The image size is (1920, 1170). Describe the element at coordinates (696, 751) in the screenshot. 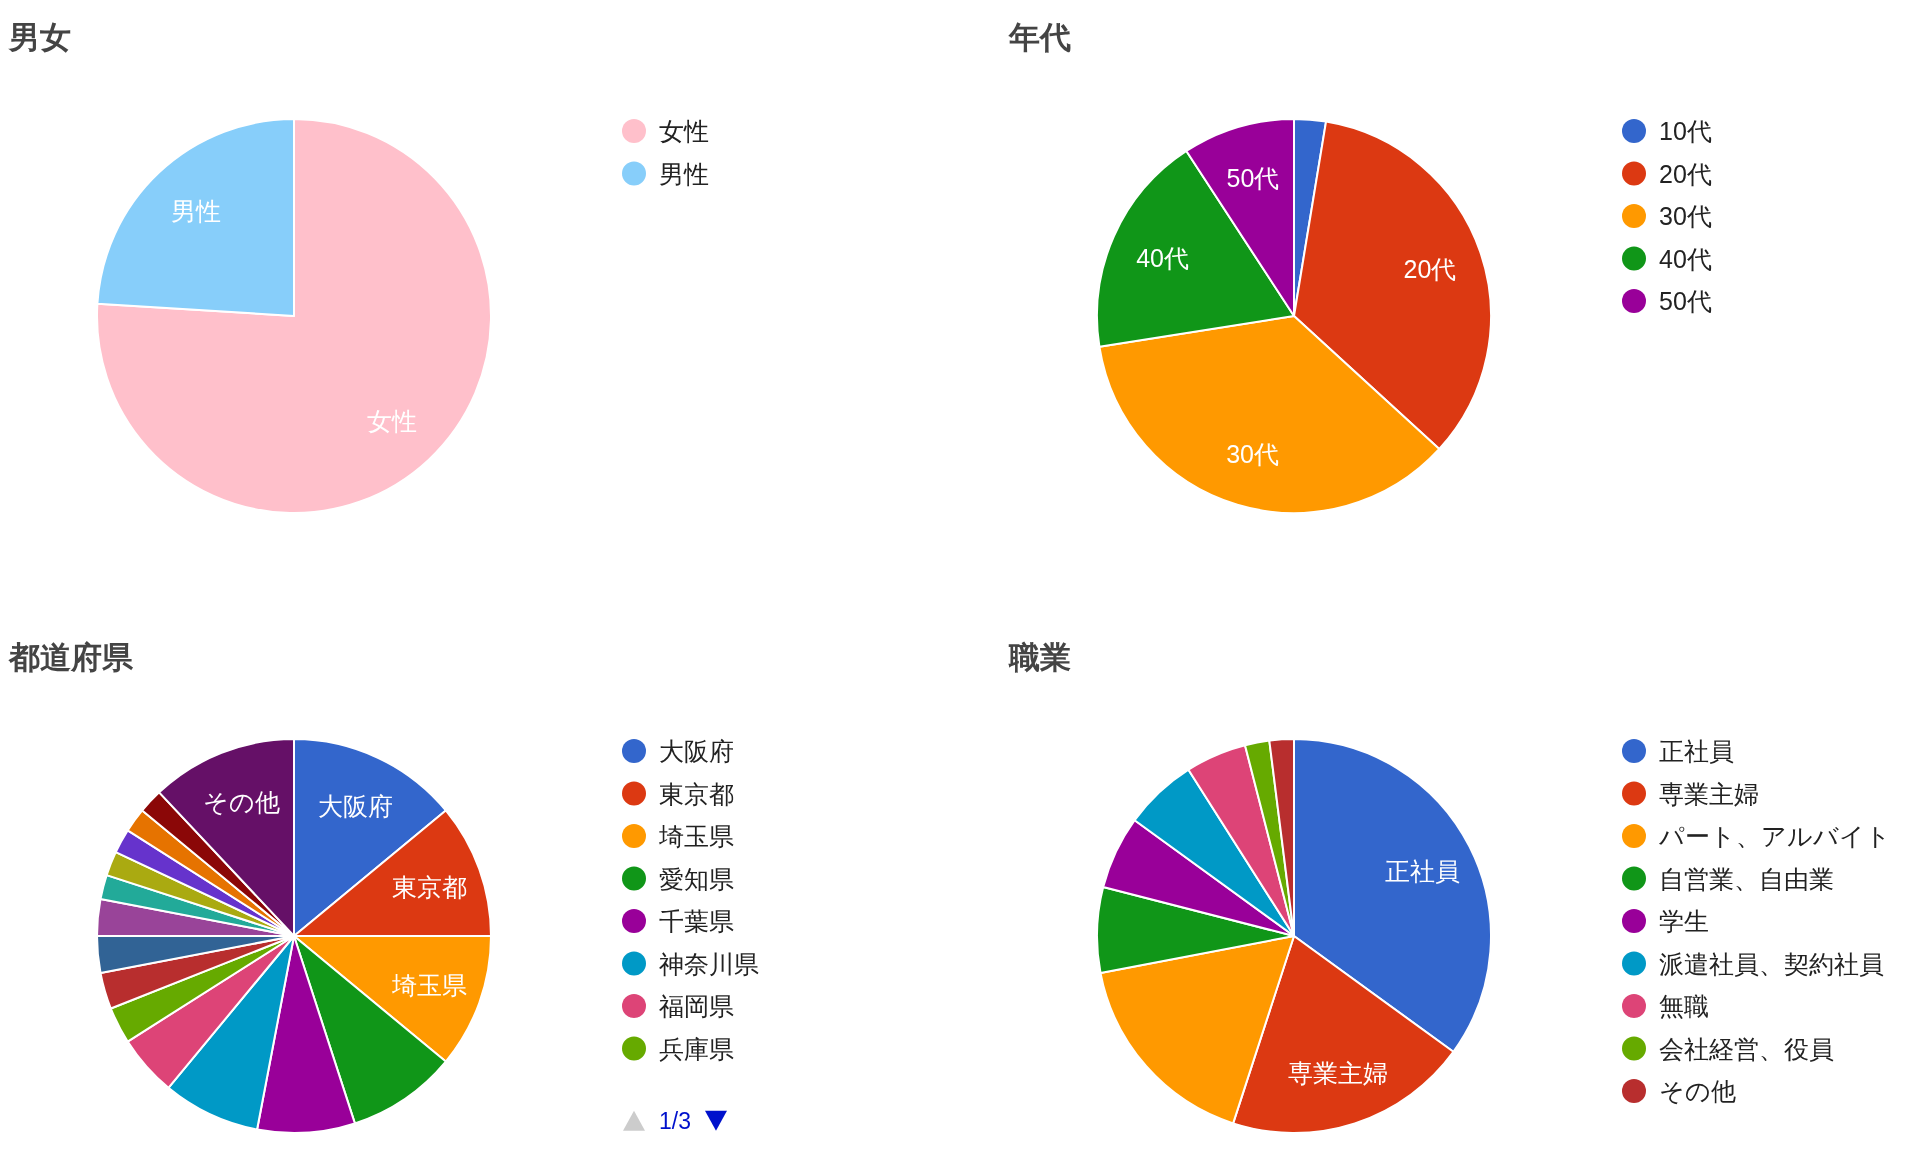

I see `legend-label: 大阪府` at that location.